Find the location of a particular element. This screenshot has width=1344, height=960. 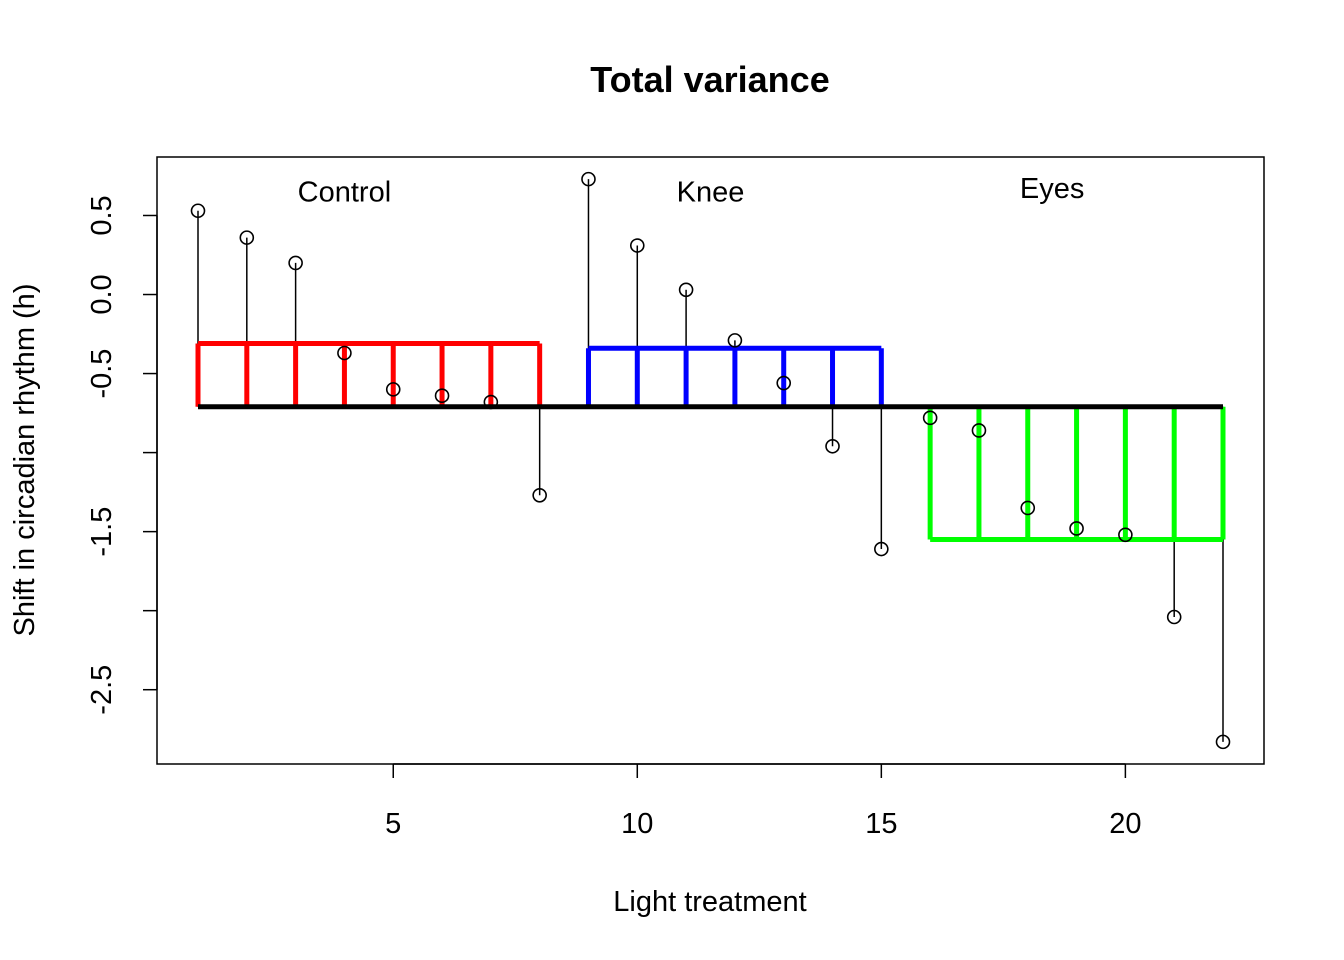

y-tick-label-2: -0.5 is located at coordinates (102, 374).